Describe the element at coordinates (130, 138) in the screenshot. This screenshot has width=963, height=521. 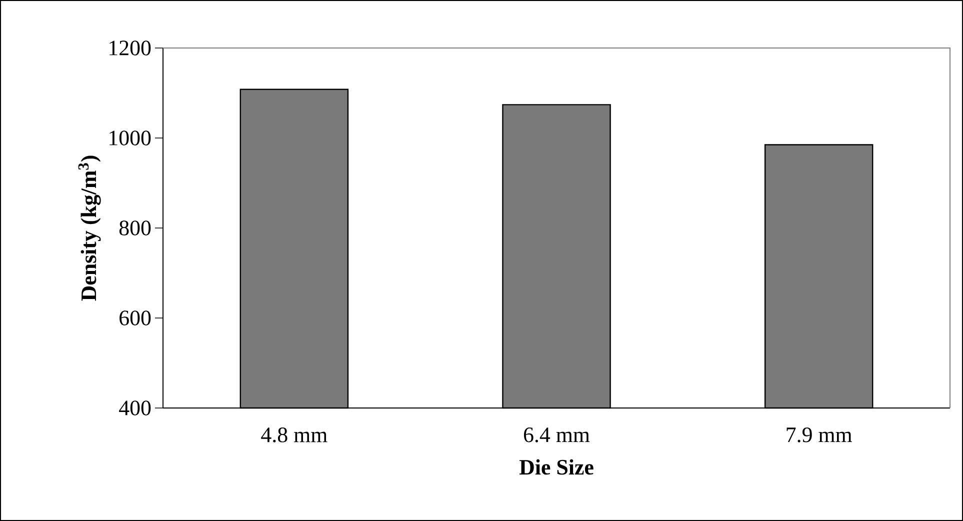
I see `y-tick-label: 1000` at that location.